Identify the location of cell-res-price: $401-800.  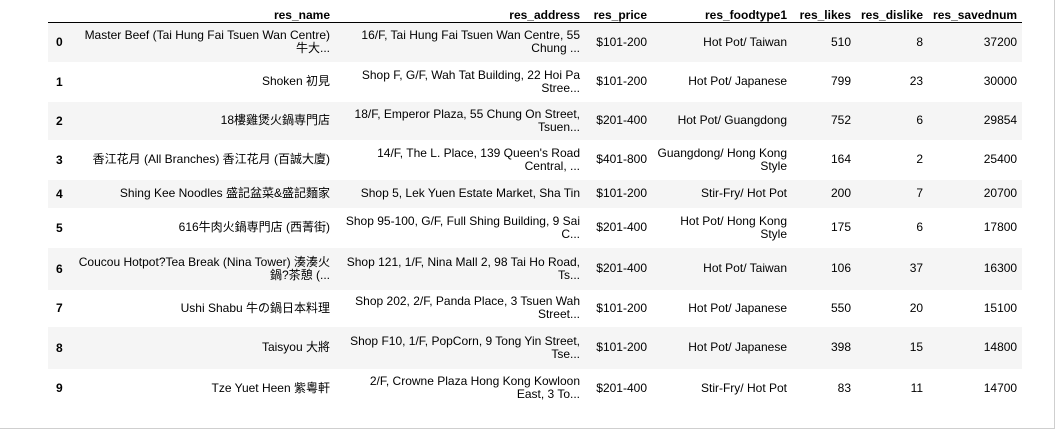
(618, 160).